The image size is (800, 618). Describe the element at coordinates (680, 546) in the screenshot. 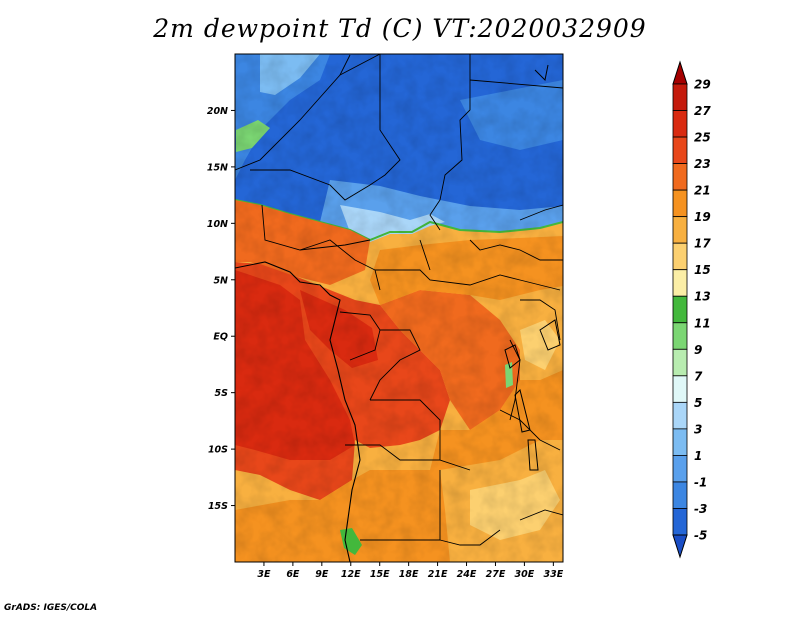

I see `colorbar-min-arrow` at that location.